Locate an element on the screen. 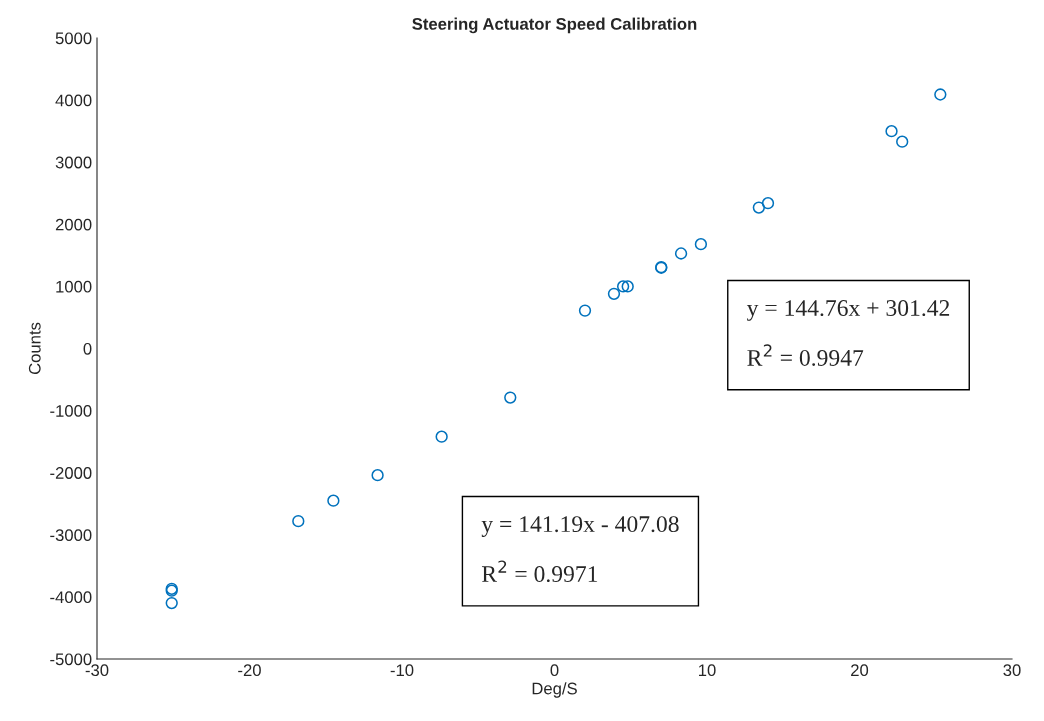  y-tick-label: -1000 is located at coordinates (71, 411).